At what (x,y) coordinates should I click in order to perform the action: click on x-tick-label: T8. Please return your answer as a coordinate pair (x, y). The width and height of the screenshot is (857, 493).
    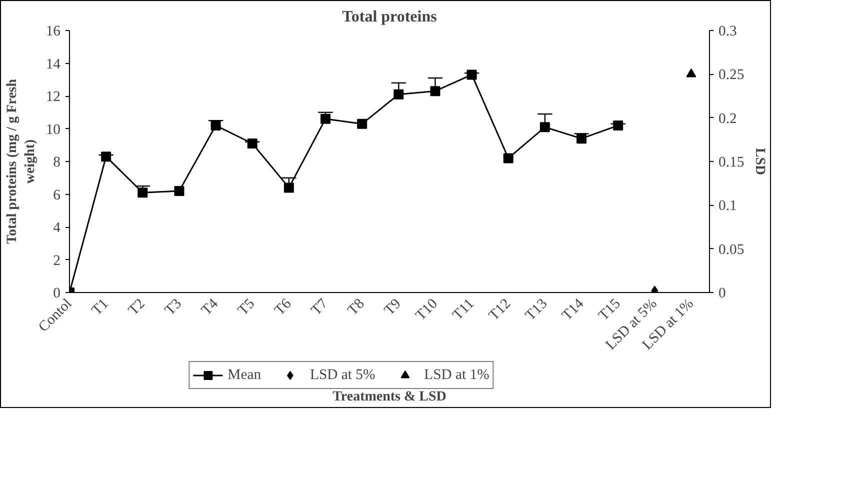
    Looking at the image, I should click on (356, 307).